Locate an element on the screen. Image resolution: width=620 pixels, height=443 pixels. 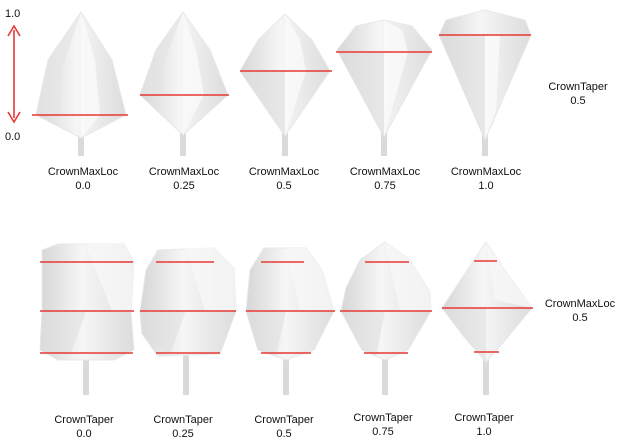
side-param-name: CrownTaper is located at coordinates (578, 87).